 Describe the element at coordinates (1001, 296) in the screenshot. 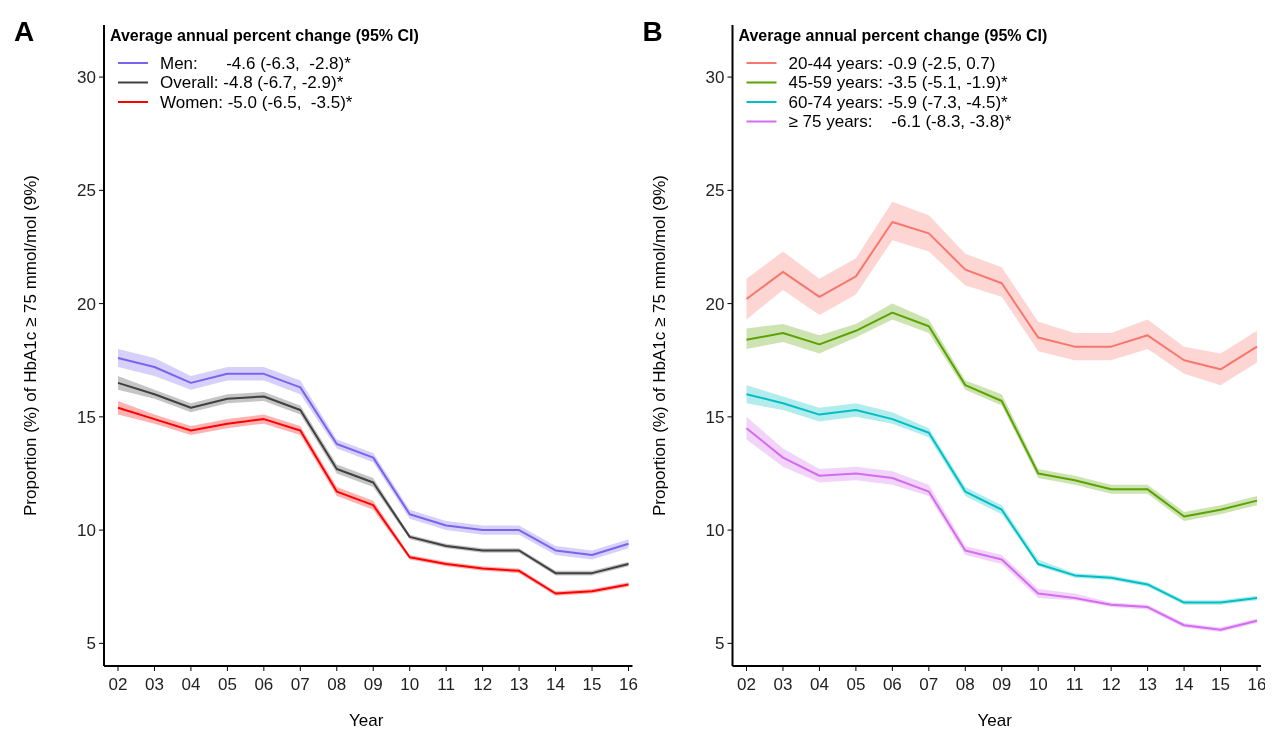

I see `line-series` at that location.